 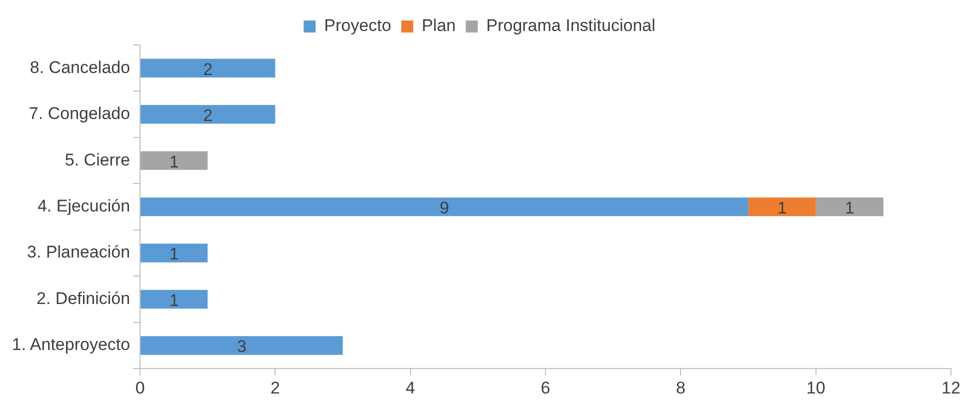 What do you see at coordinates (78, 252) in the screenshot?
I see `y-tick-label: 3. Planeación` at bounding box center [78, 252].